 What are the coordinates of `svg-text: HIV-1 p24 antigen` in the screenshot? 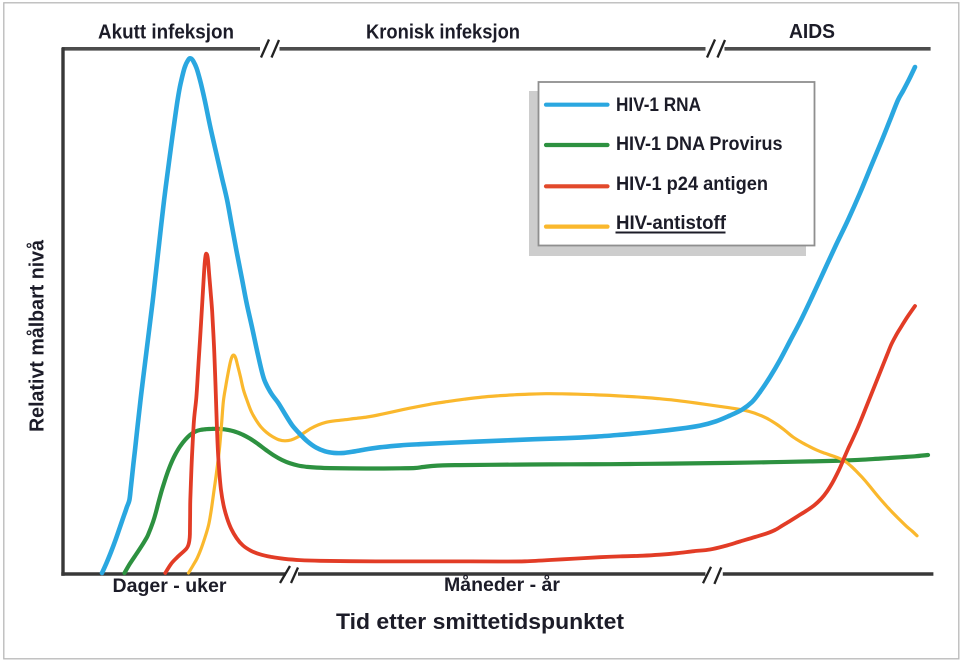 It's located at (692, 184).